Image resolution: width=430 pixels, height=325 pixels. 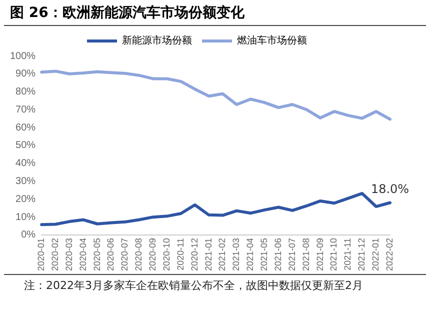 I want to click on text: 注：2022年3月多家车企在欧销量公布不全，故图中数据仅更新至2月, so click(x=215, y=284).